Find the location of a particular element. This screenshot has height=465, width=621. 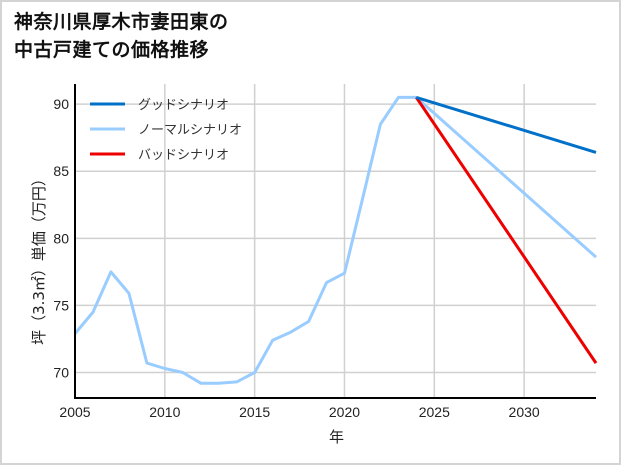

x-axis-label: 年 is located at coordinates (336, 437).